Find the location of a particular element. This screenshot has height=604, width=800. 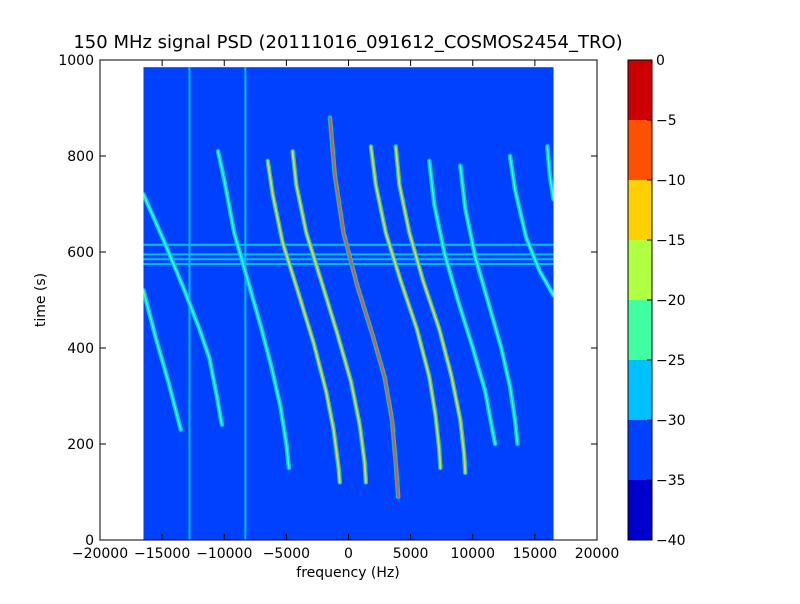

x-tick-label: 0 is located at coordinates (348, 554).